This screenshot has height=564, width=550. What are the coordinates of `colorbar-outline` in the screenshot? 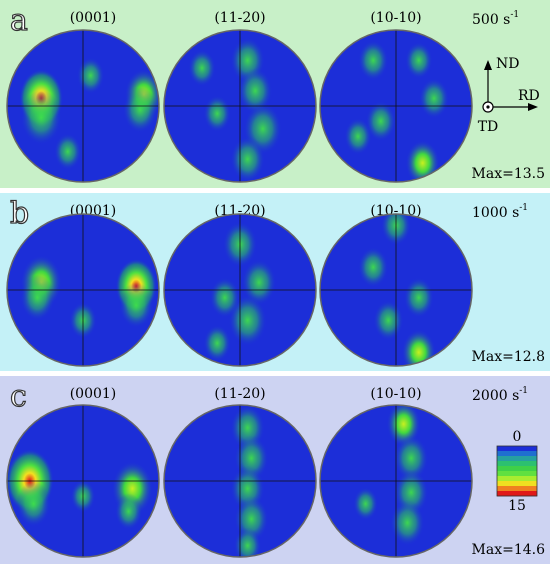 It's located at (517, 471).